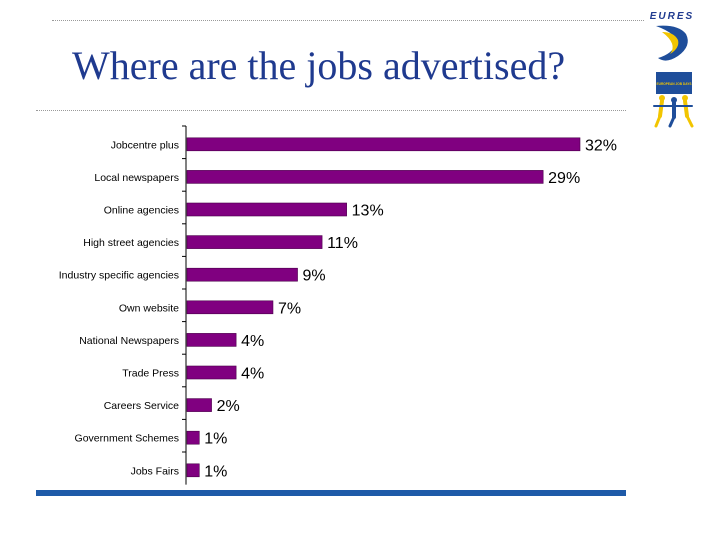 This screenshot has width=720, height=540. I want to click on category-label: Jobs Fairs, so click(155, 471).